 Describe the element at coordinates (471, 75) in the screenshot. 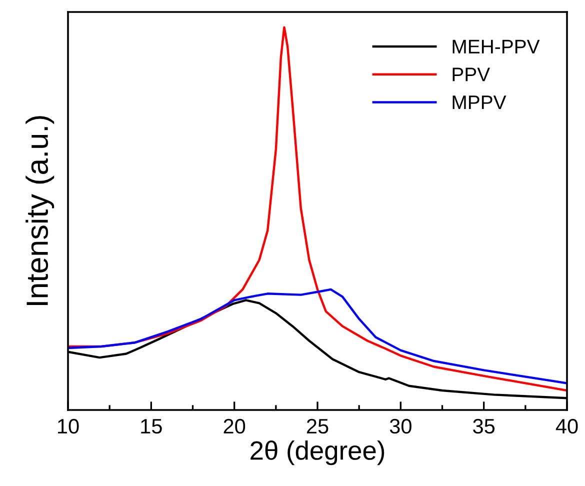

I see `legend-label: PPV` at that location.